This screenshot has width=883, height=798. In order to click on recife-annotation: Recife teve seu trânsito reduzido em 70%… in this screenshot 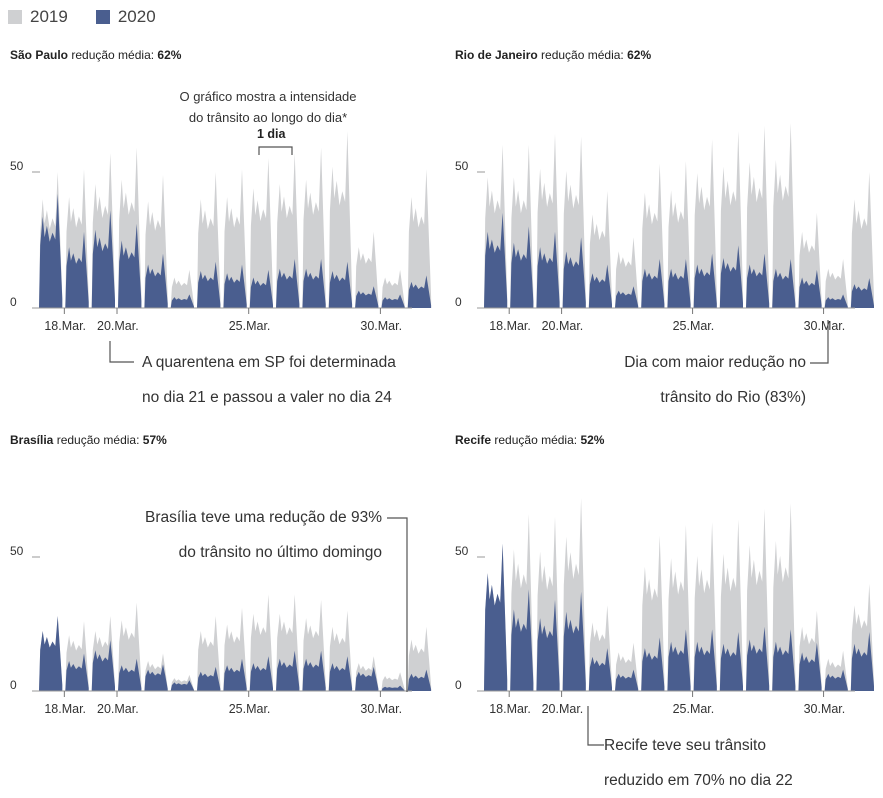, I will do `click(698, 763)`.